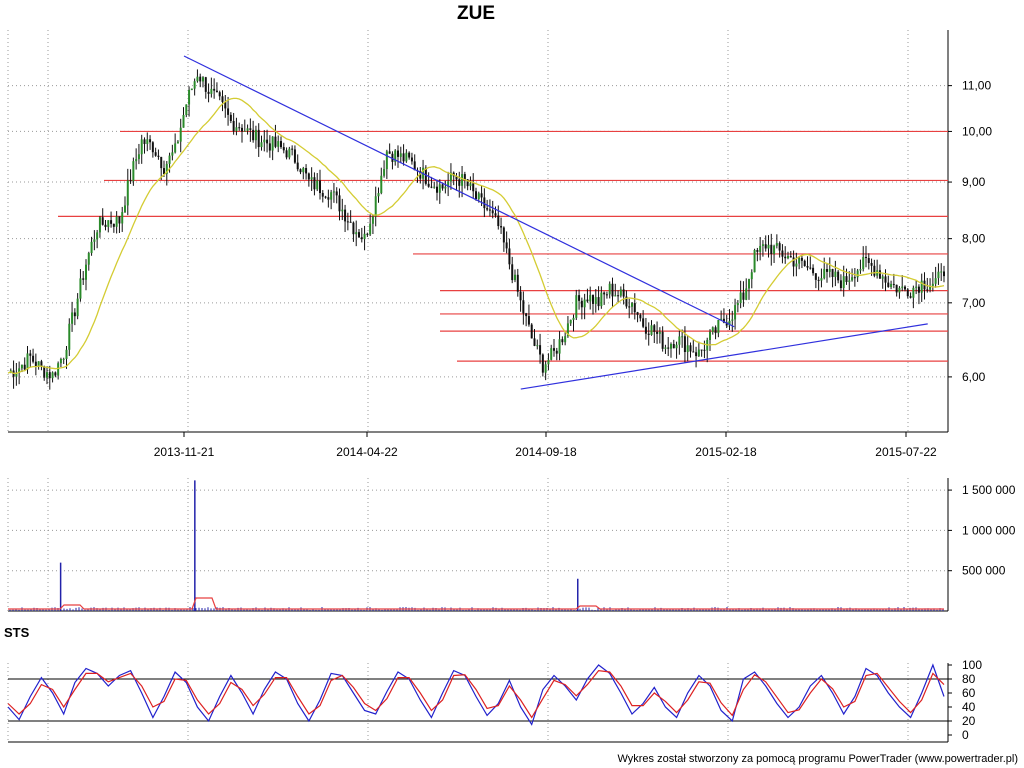 This screenshot has width=1024, height=768. Describe the element at coordinates (974, 182) in the screenshot. I see `y-tick-label: 9,00` at that location.